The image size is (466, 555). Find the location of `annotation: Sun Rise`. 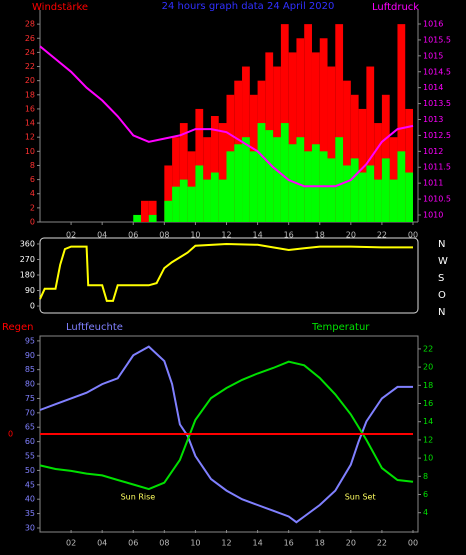

annotation: Sun Rise is located at coordinates (138, 497).